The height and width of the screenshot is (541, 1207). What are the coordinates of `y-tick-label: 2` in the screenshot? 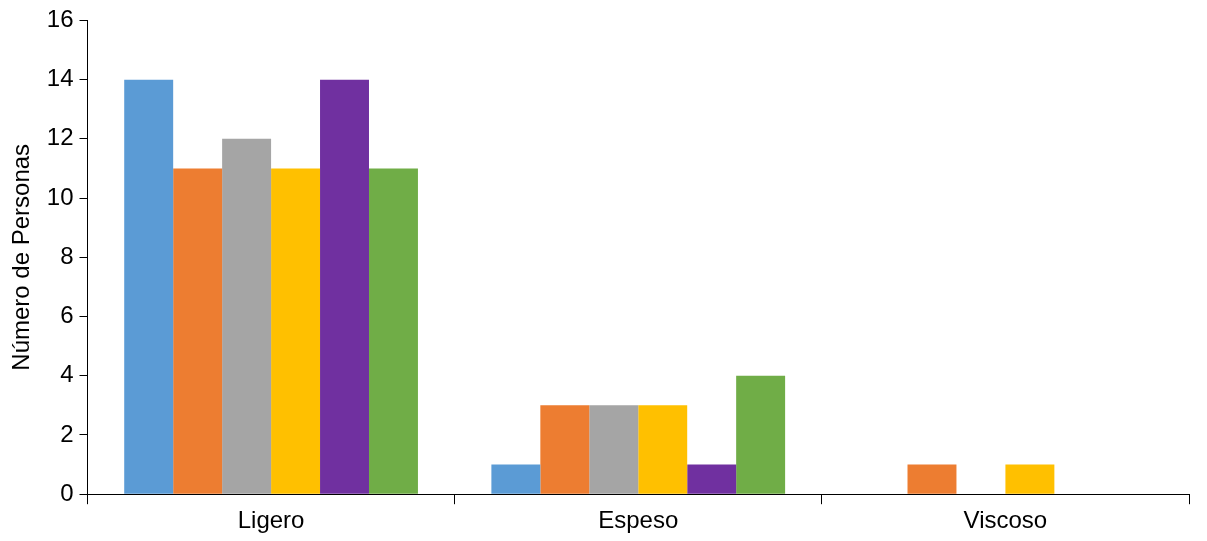 It's located at (67, 433).